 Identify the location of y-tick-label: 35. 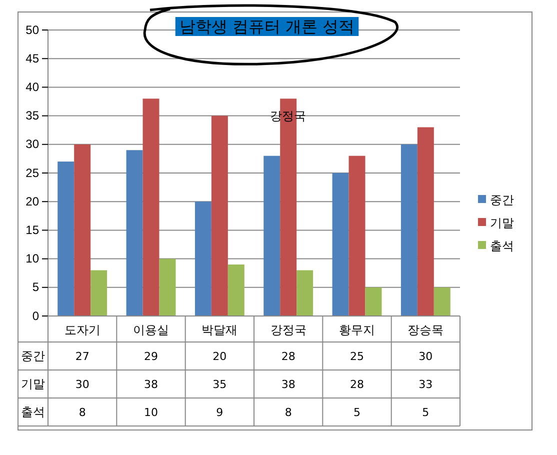
(33, 115).